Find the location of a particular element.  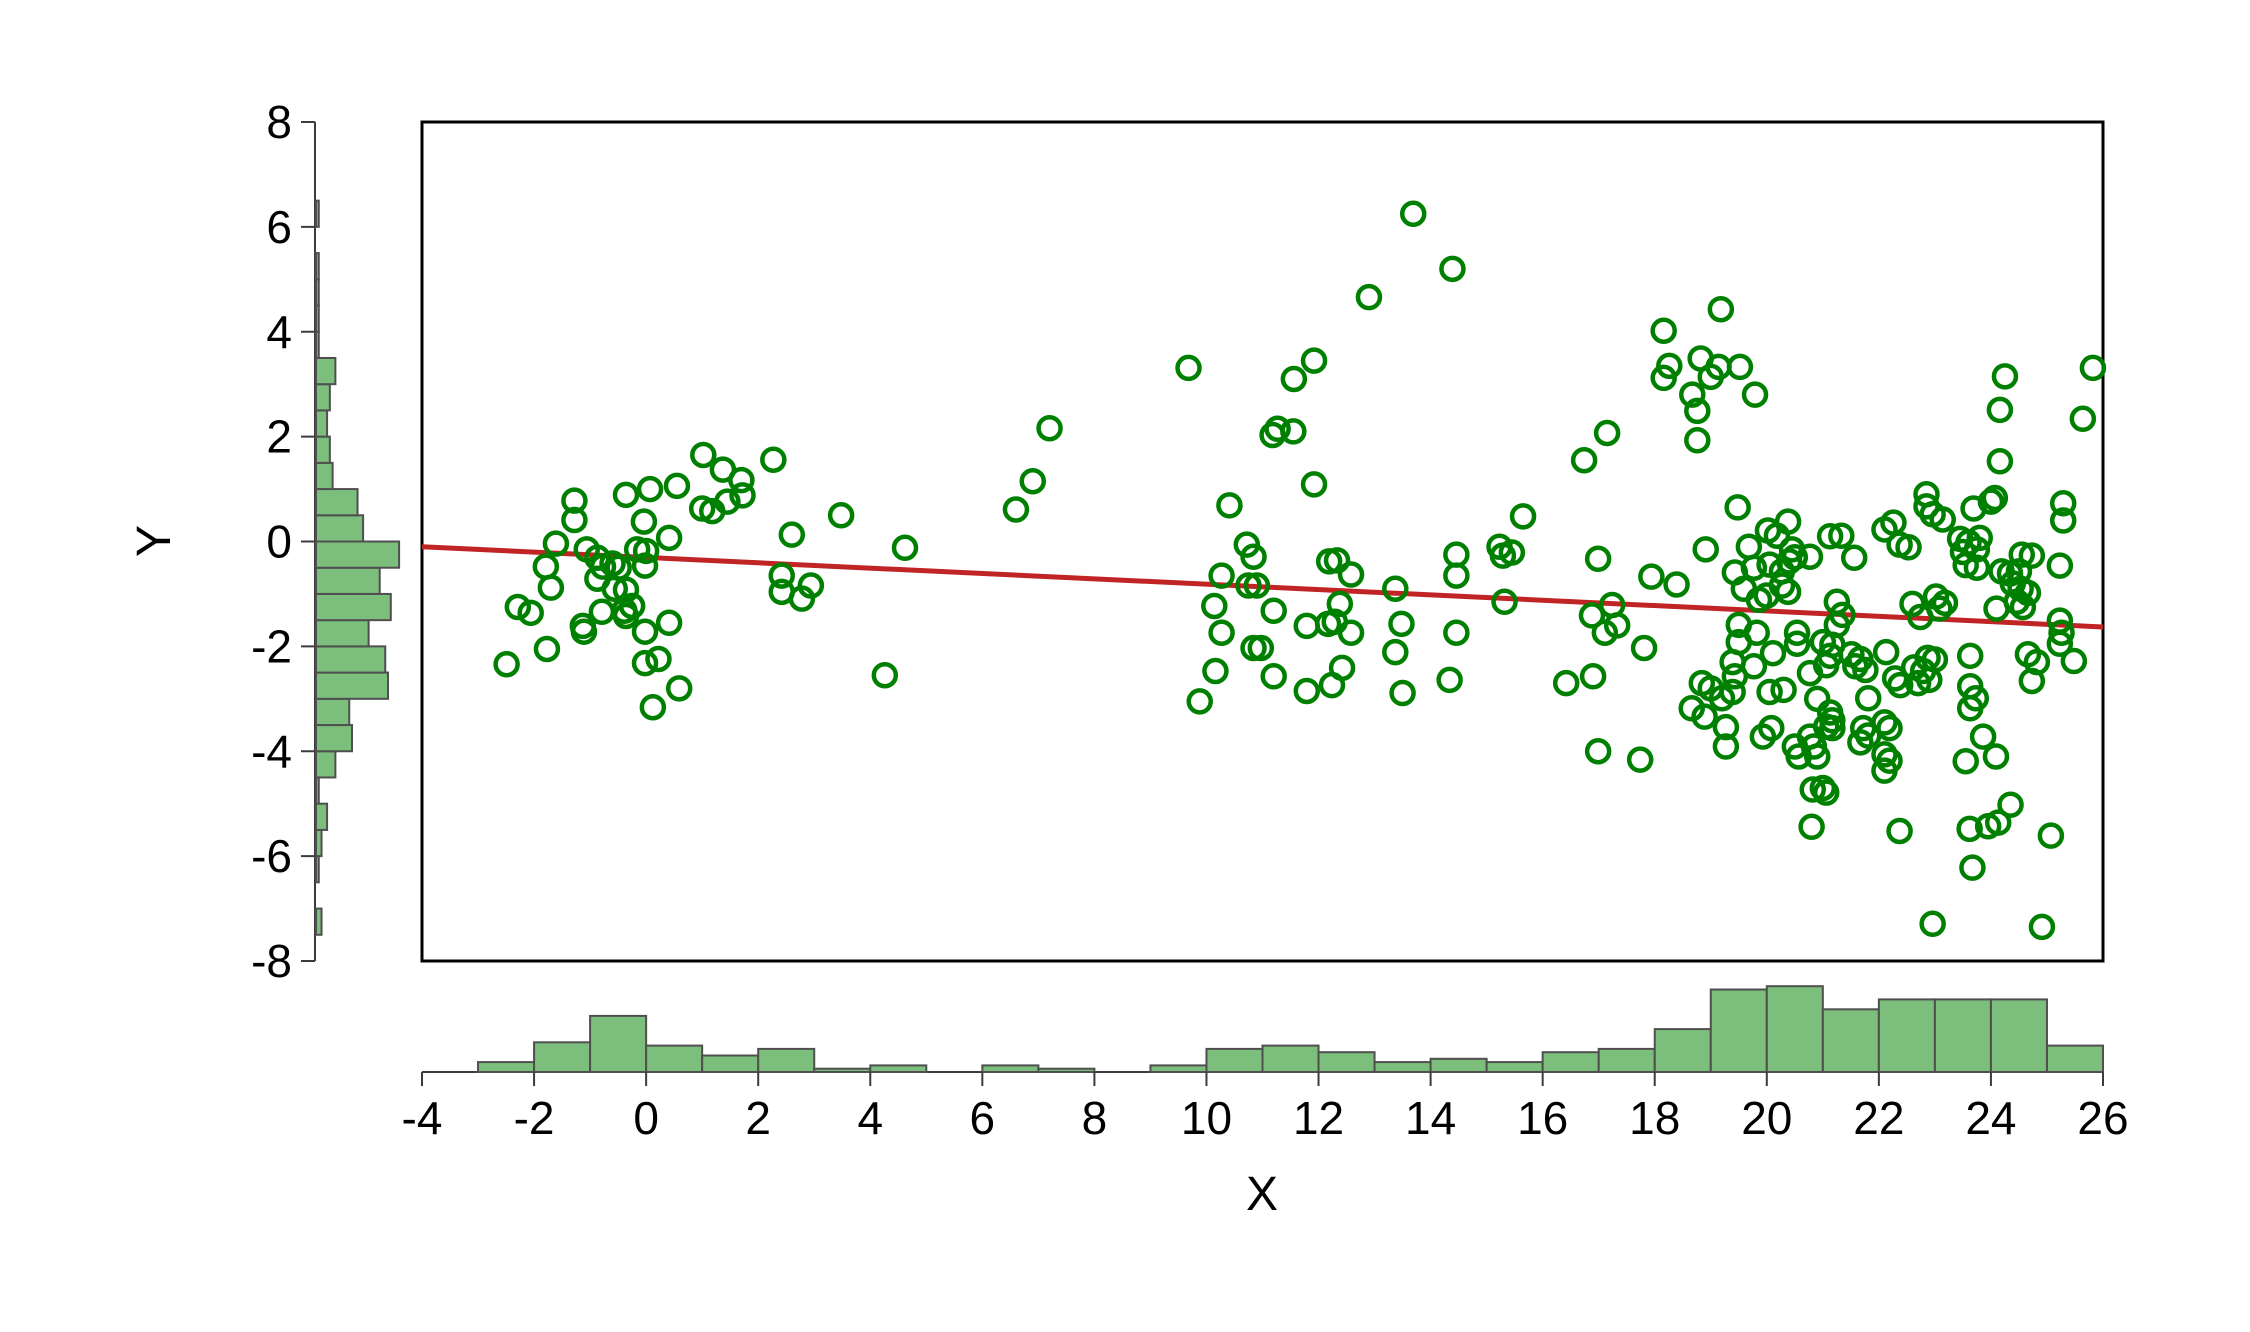

y-axis-title: Y is located at coordinates (154, 541).